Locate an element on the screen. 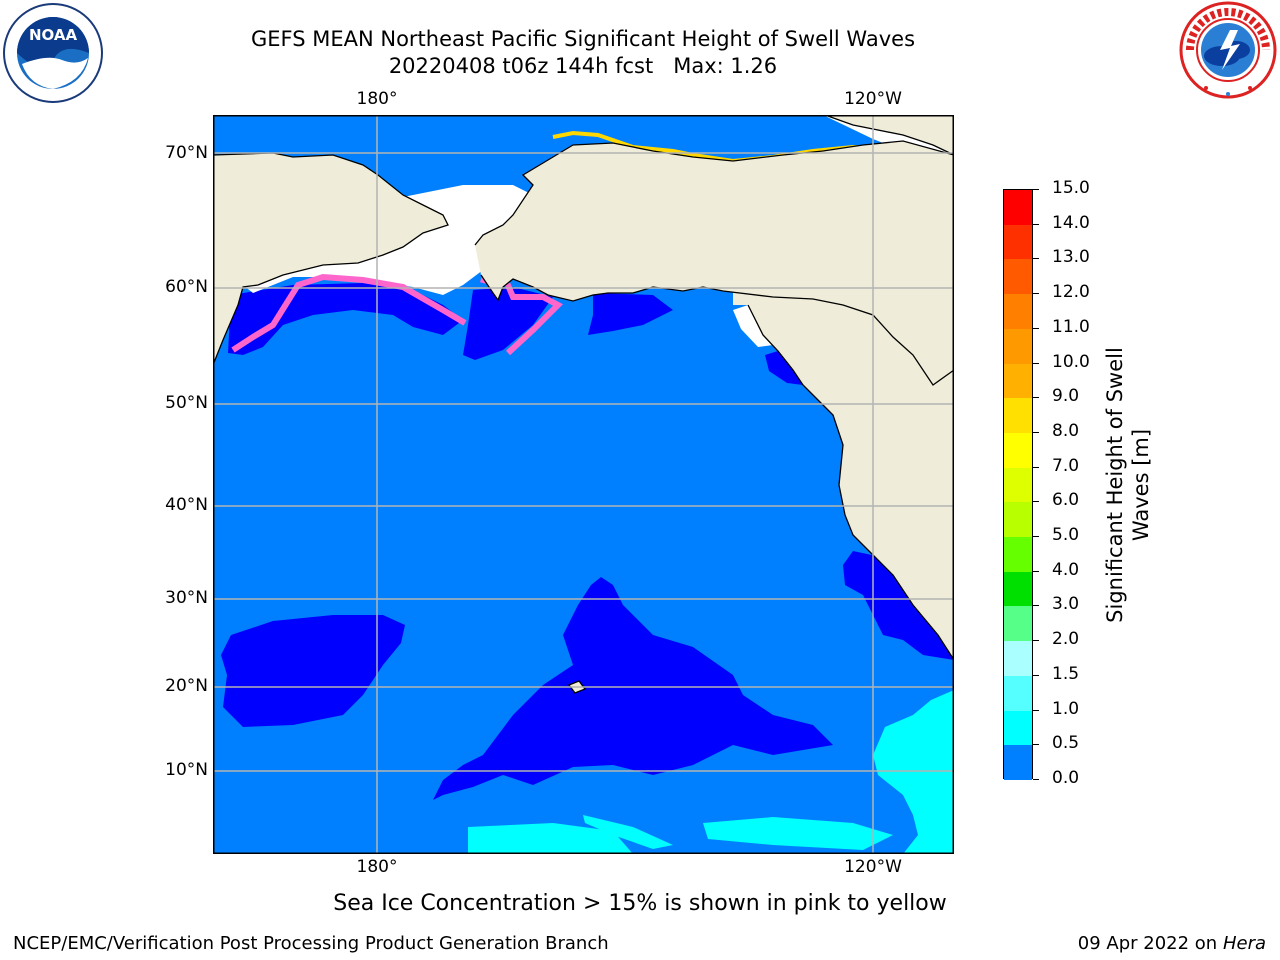  swell-region-0-0p5-bering is located at coordinates (508, 323).